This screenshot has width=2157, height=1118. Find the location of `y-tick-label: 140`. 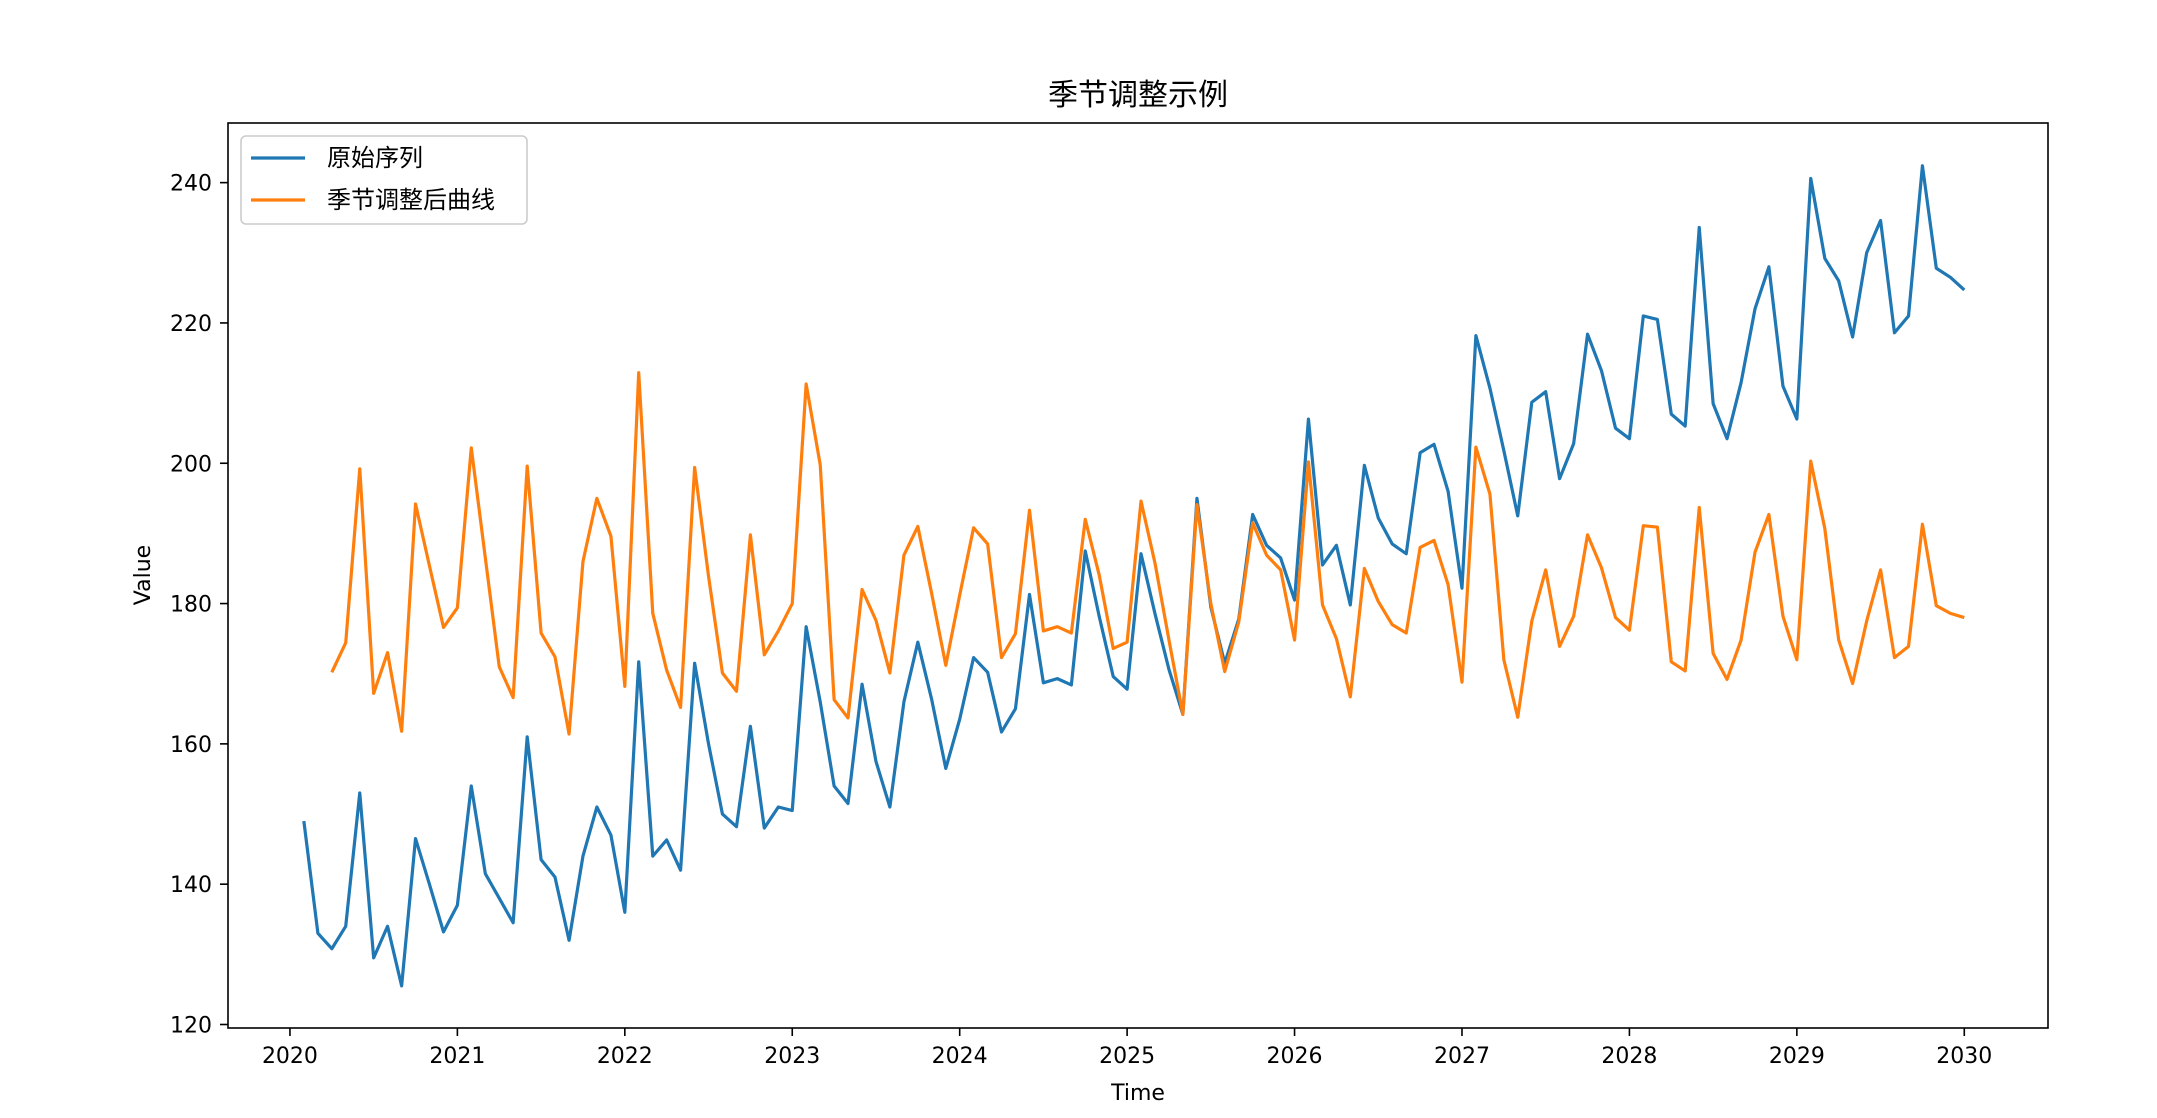

y-tick-label: 140 is located at coordinates (191, 885).